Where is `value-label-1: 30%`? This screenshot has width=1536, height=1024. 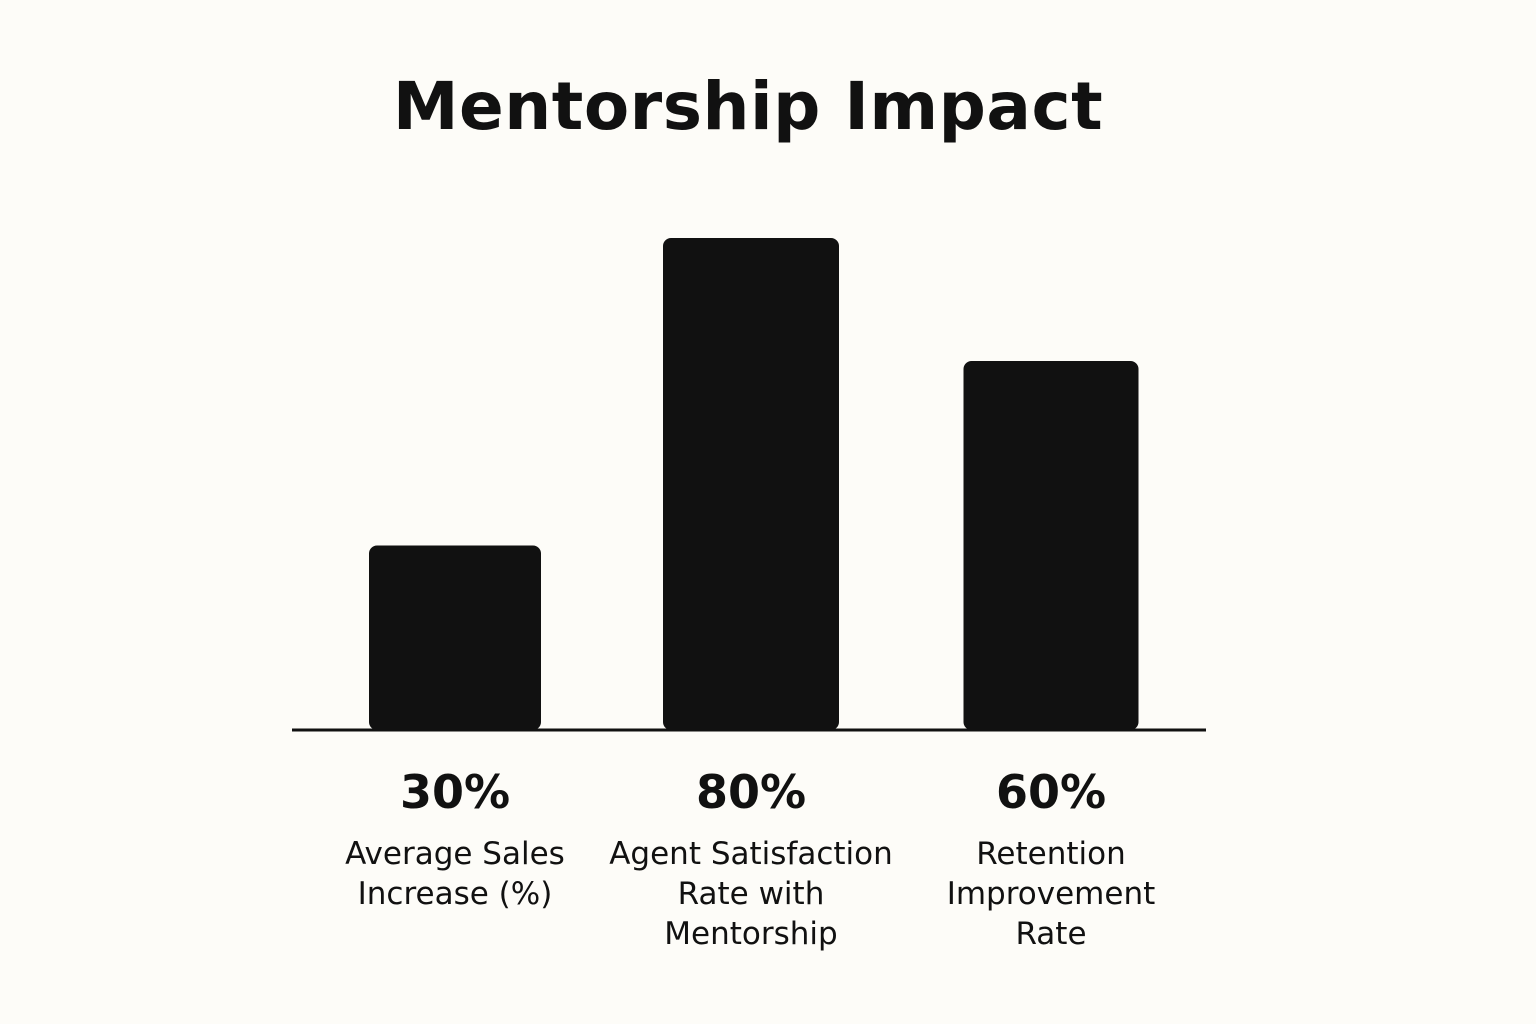
value-label-1: 30% is located at coordinates (455, 792).